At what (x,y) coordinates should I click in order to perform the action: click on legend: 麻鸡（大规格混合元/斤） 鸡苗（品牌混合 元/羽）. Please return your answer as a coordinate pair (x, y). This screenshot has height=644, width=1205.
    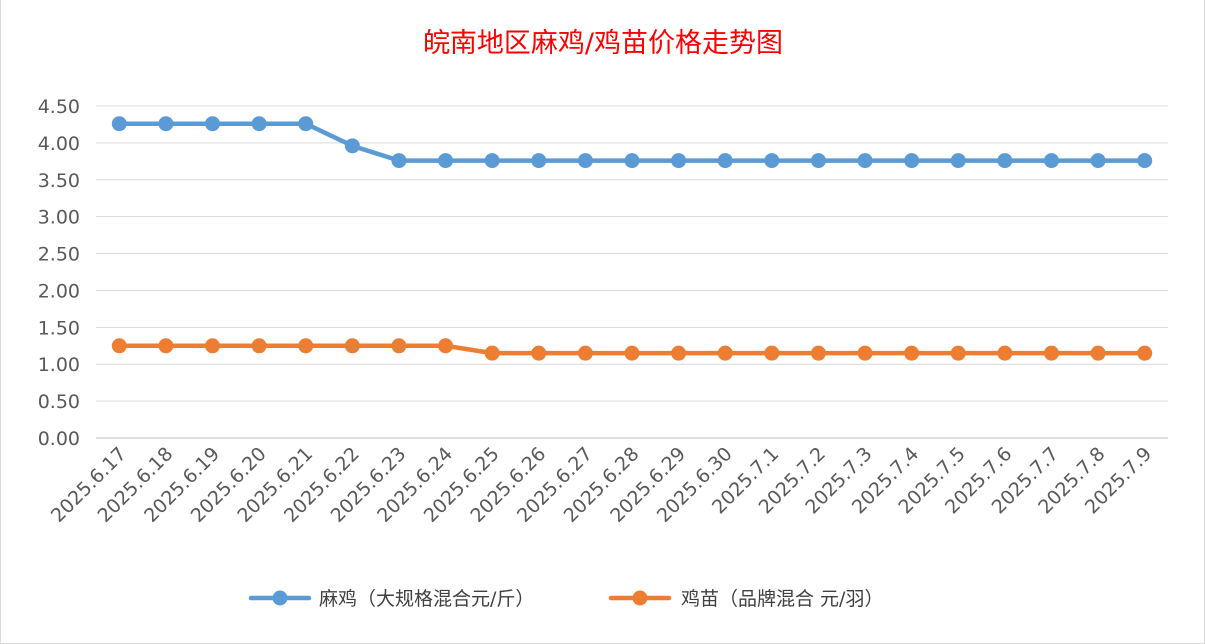
    Looking at the image, I should click on (565, 599).